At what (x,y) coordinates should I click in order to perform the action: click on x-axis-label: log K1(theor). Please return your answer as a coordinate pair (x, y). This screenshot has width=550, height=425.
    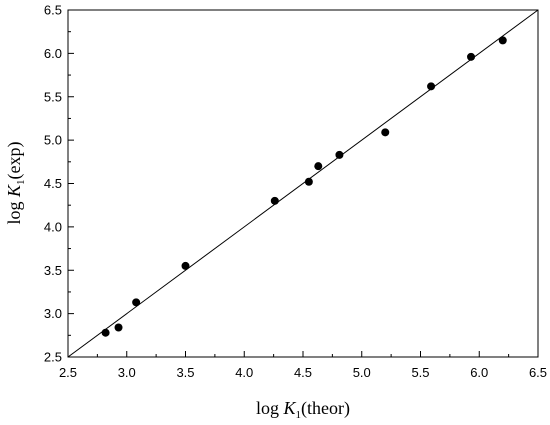
    Looking at the image, I should click on (303, 409).